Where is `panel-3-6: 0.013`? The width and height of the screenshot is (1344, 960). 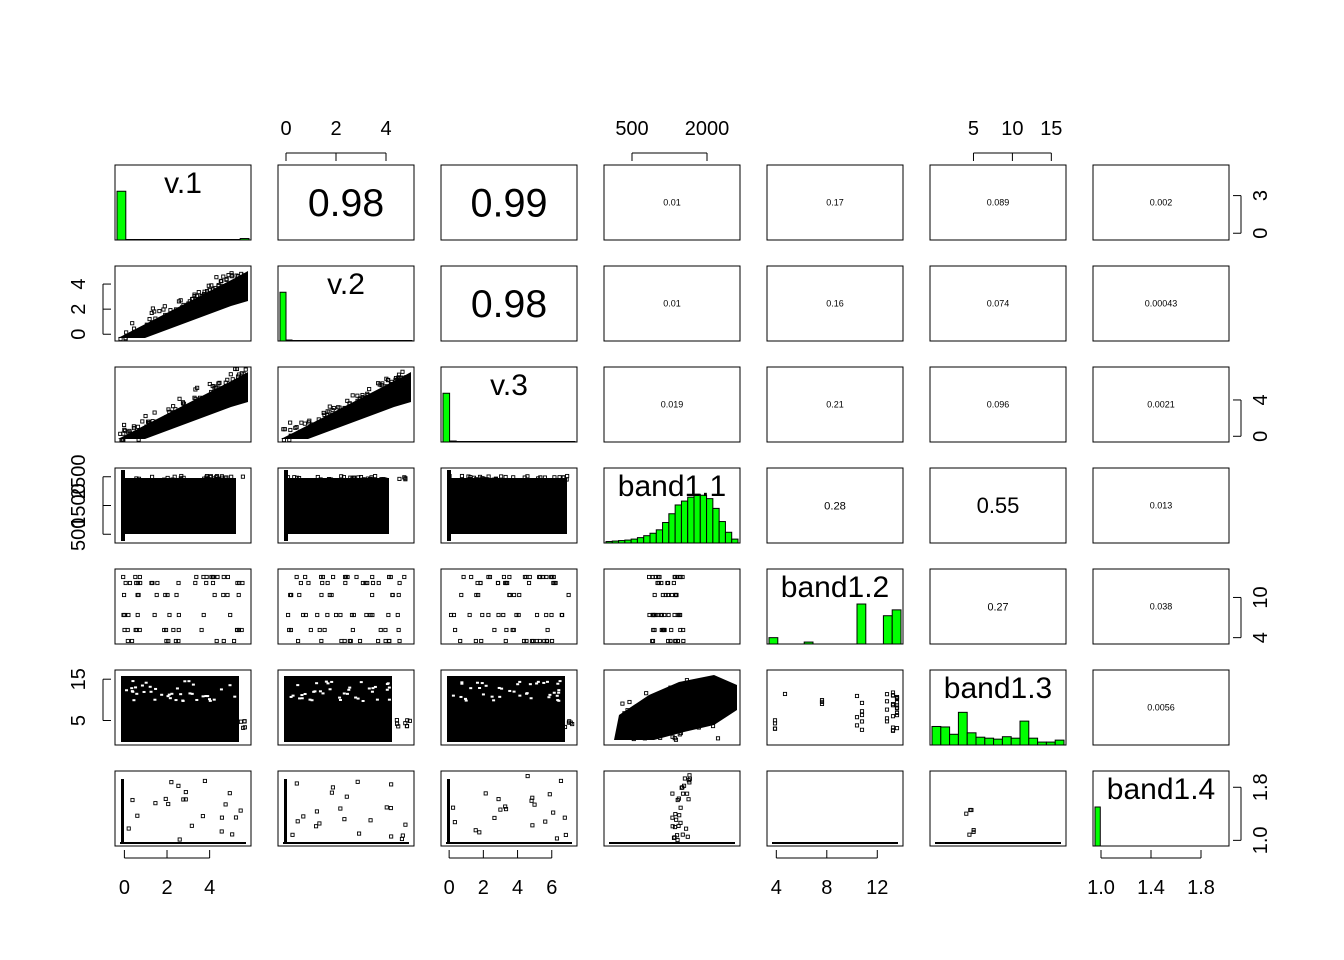
panel-3-6: 0.013 is located at coordinates (1161, 505).